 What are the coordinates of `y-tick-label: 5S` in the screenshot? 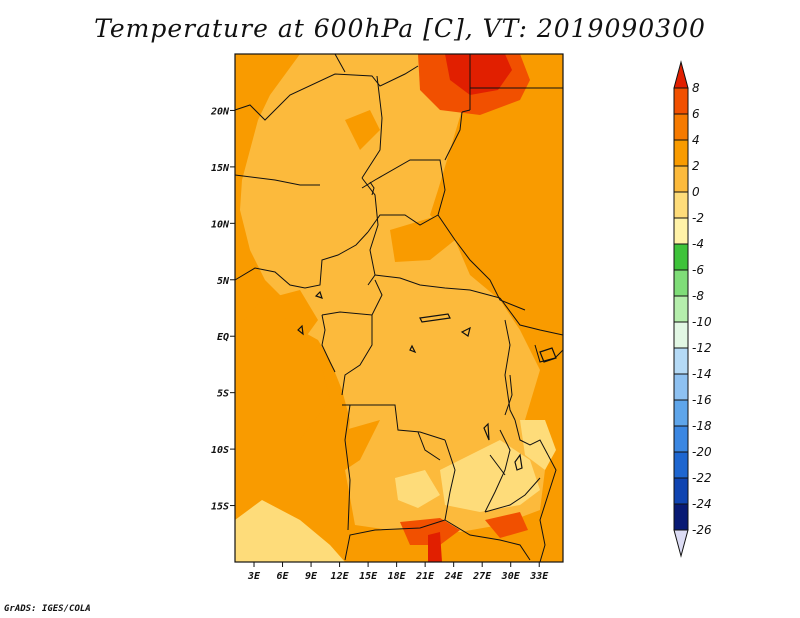 It's located at (223, 394).